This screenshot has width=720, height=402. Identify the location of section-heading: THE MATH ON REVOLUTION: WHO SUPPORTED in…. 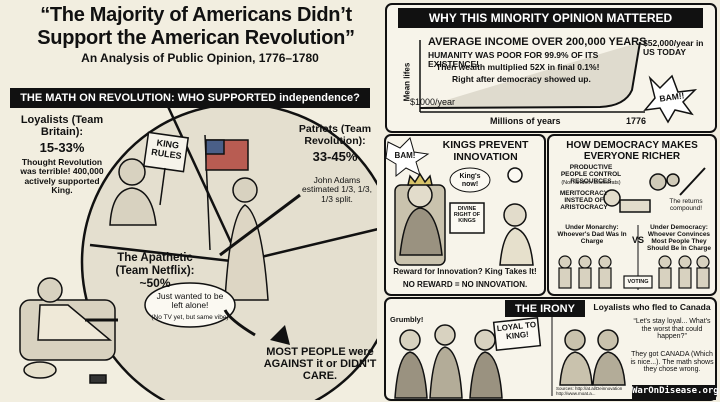
(190, 98).